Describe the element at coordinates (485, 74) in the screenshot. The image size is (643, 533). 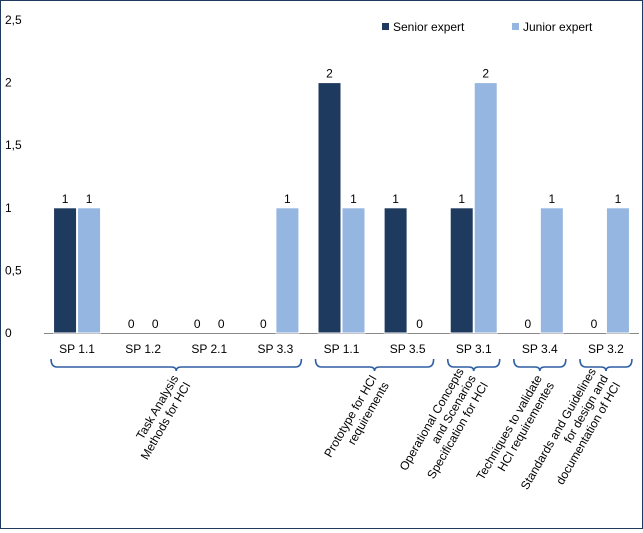
I see `junior-expert-data-label: 2` at that location.